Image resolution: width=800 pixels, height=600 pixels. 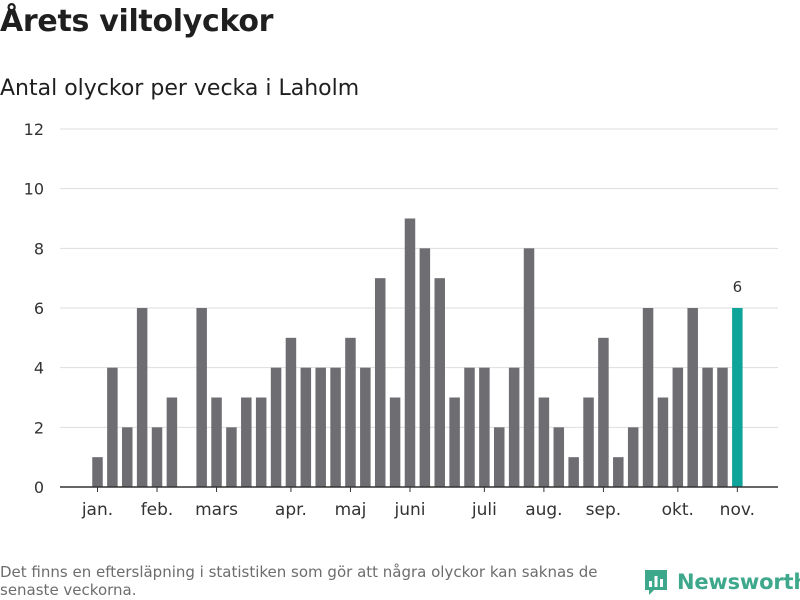 I want to click on y-tick-label: 10, so click(x=34, y=189).